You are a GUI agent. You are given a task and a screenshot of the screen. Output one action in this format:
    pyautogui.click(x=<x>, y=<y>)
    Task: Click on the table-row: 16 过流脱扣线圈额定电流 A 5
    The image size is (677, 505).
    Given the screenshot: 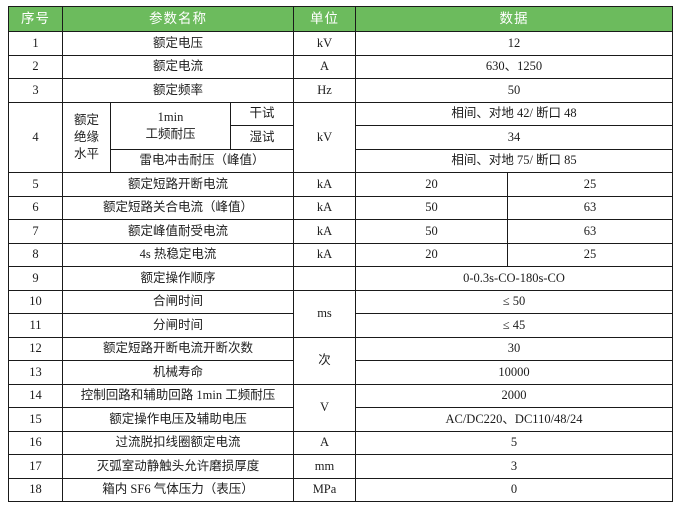 What is the action you would take?
    pyautogui.click(x=340, y=442)
    